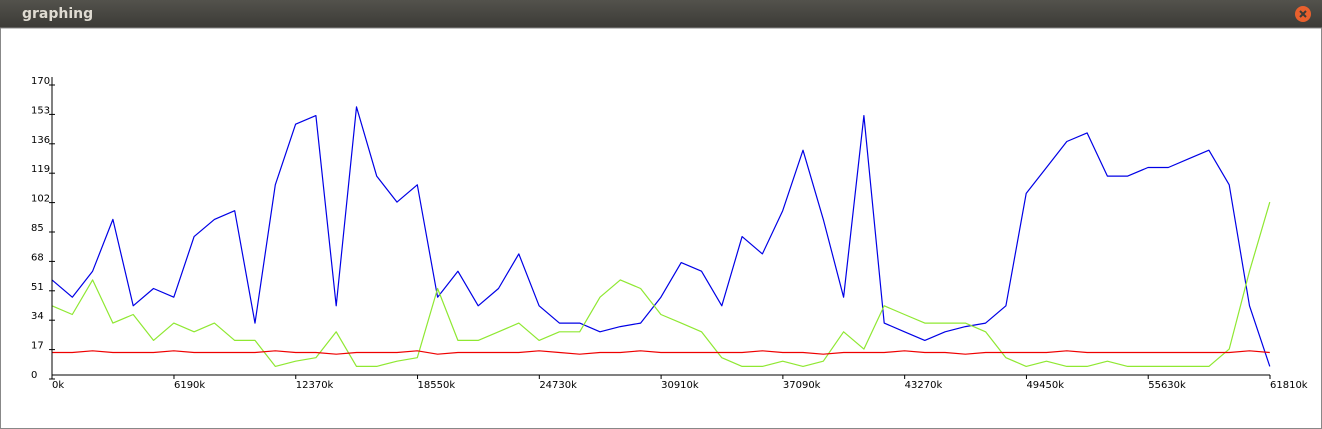 The height and width of the screenshot is (429, 1322). I want to click on y-tick-label: 17, so click(37, 346).